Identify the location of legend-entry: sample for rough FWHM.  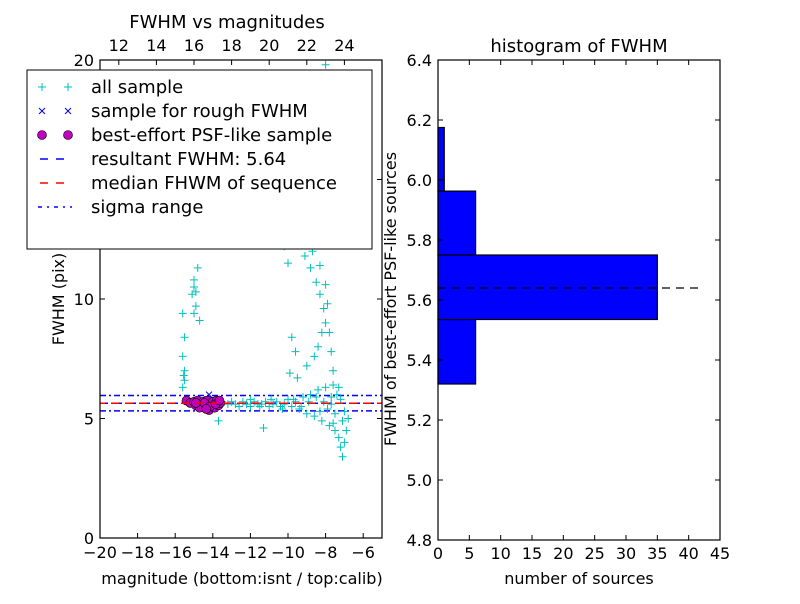
(173, 111).